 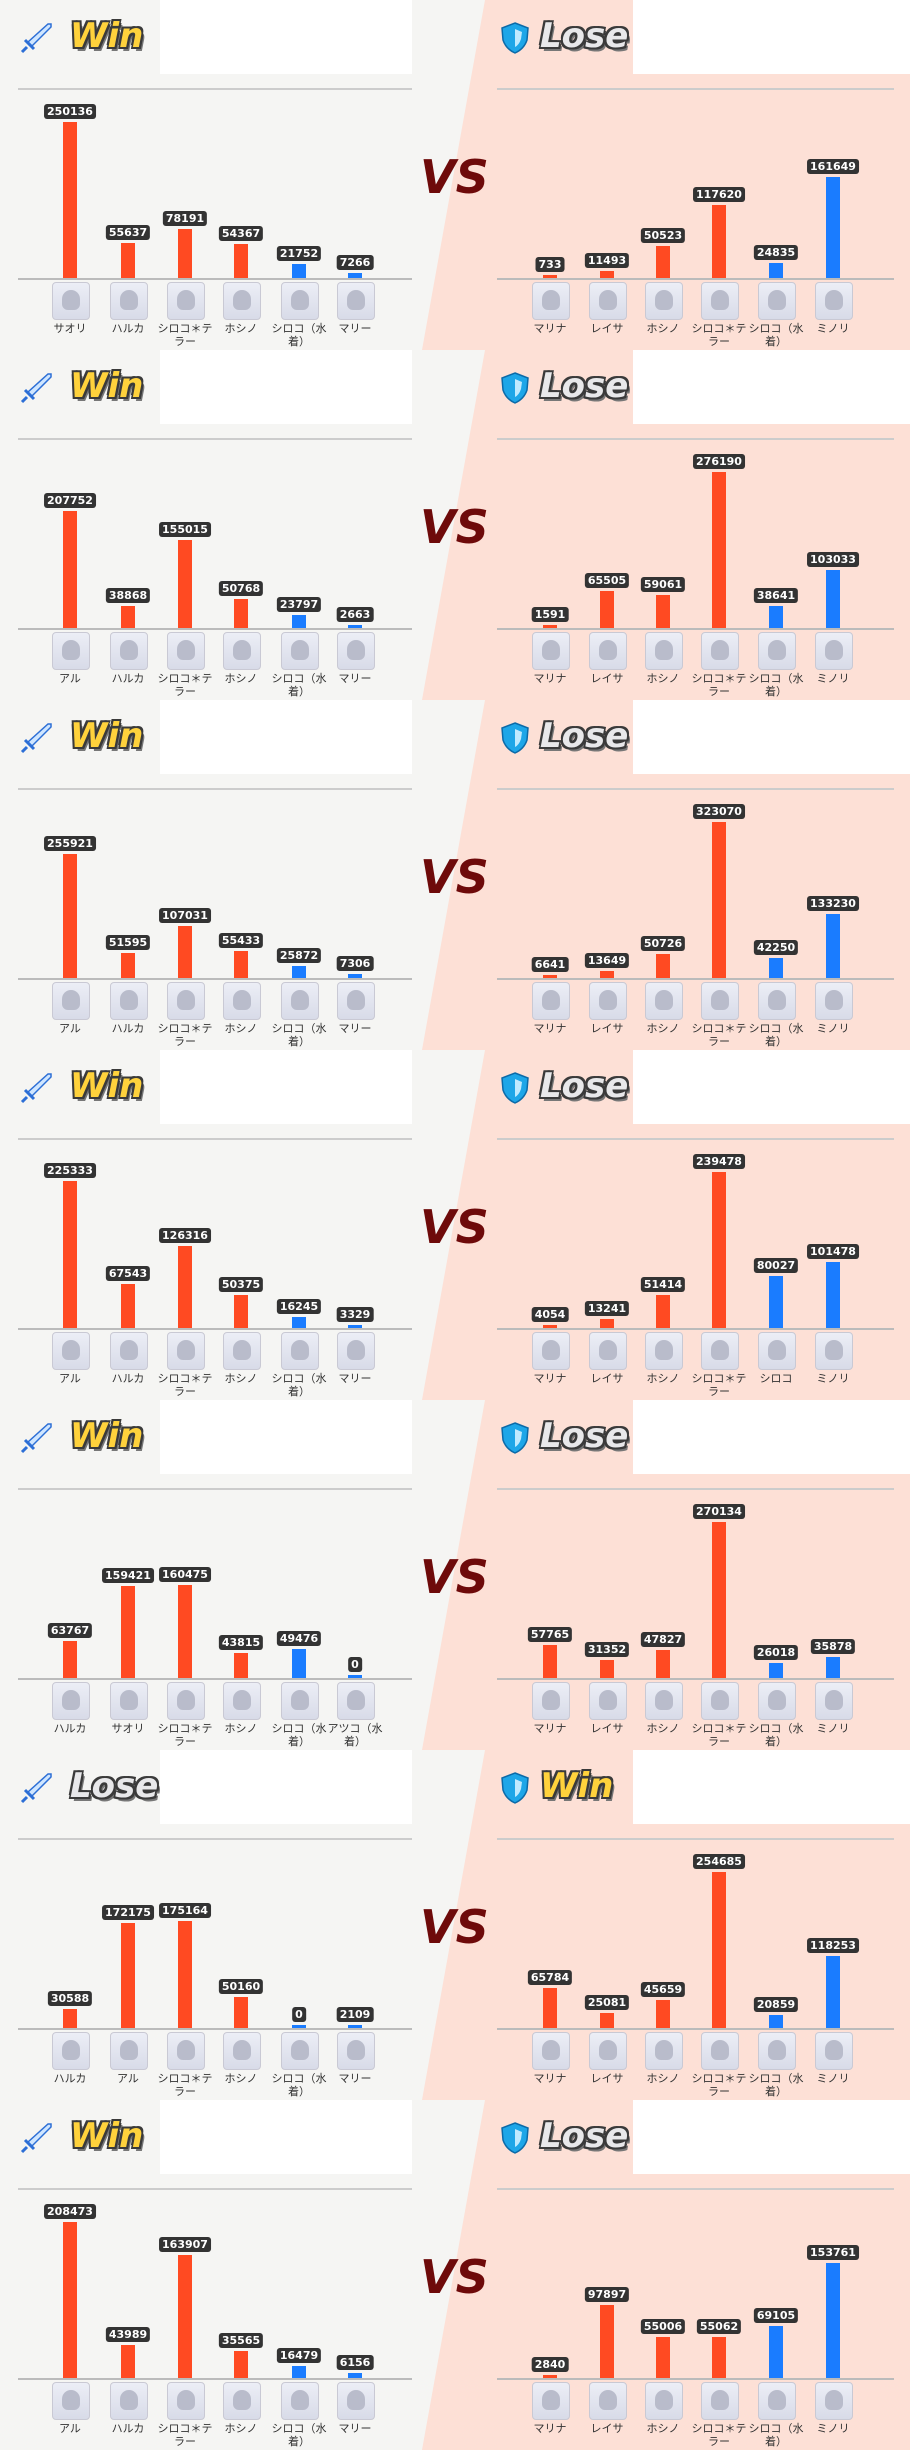 What do you see at coordinates (355, 1314) in the screenshot?
I see `value-label: 3329` at bounding box center [355, 1314].